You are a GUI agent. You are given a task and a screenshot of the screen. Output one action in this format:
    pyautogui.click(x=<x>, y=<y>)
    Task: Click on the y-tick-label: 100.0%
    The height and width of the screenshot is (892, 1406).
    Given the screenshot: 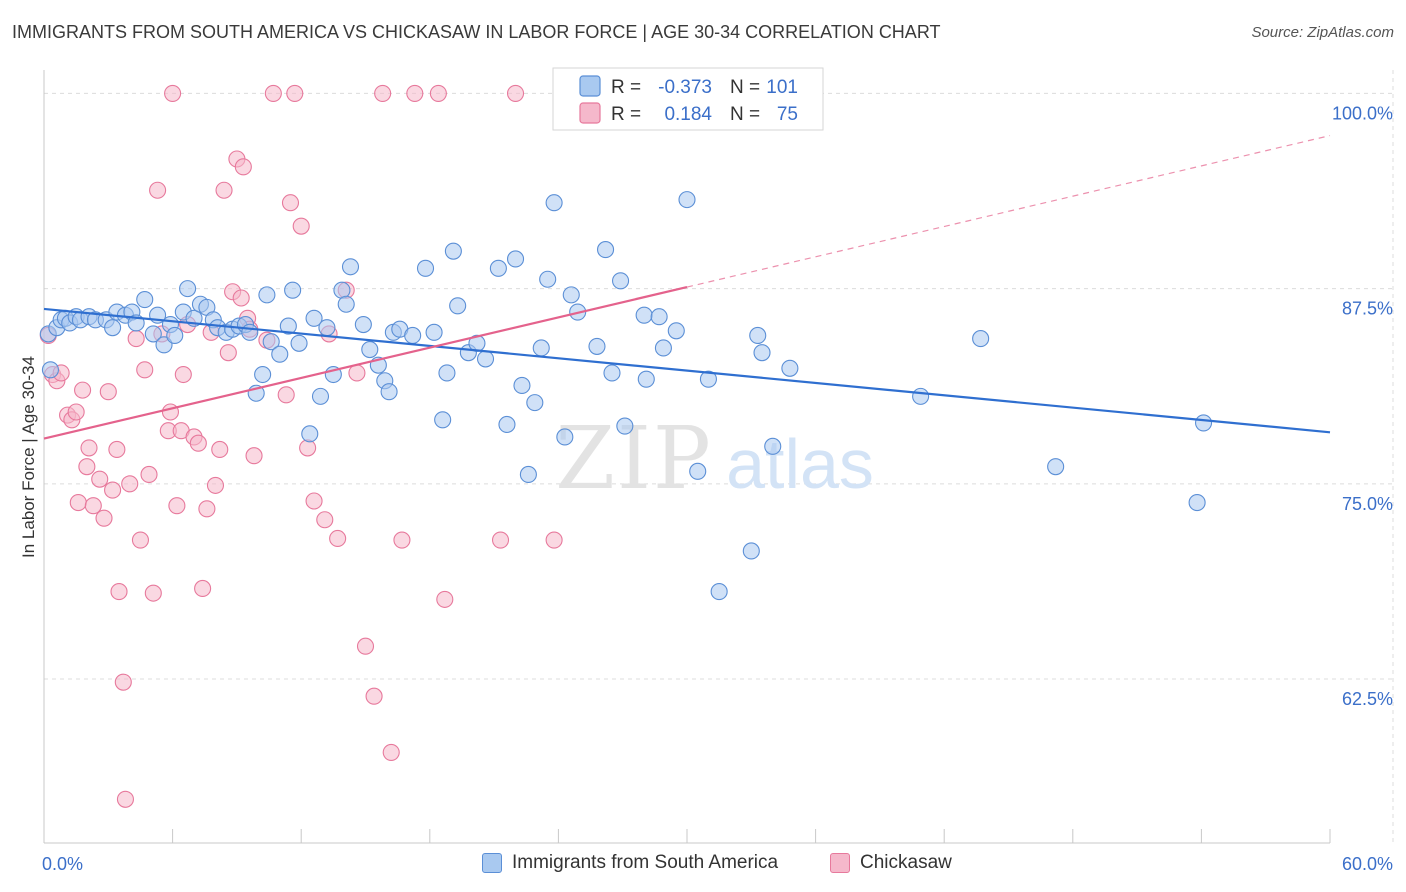 What is the action you would take?
    pyautogui.click(x=1362, y=113)
    